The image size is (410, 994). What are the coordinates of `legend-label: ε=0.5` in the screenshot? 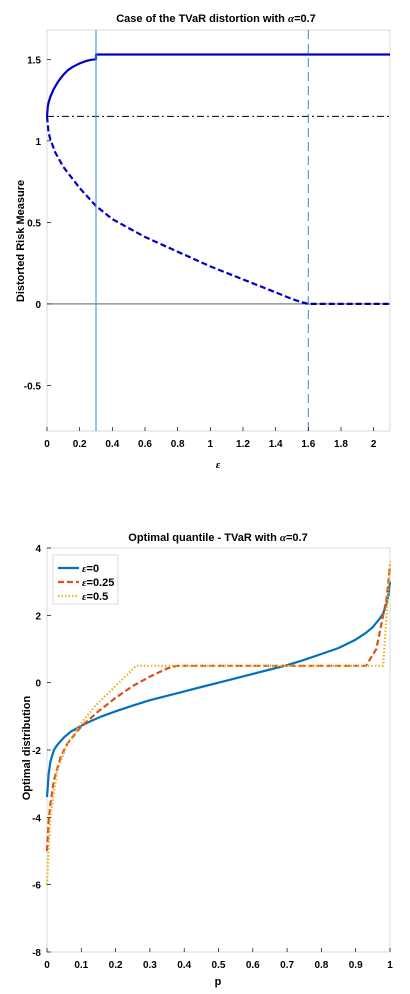 It's located at (95, 597).